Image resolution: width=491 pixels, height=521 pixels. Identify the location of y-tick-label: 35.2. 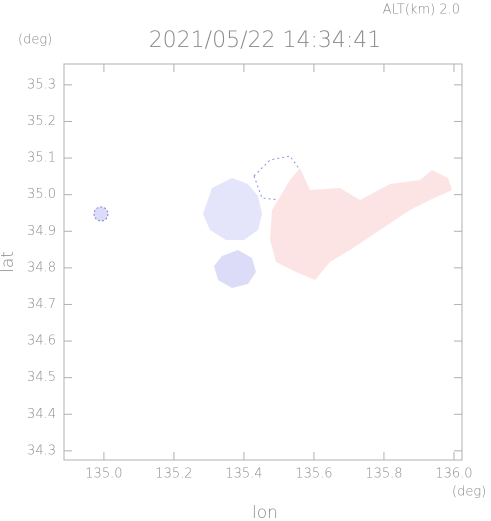
(41, 121).